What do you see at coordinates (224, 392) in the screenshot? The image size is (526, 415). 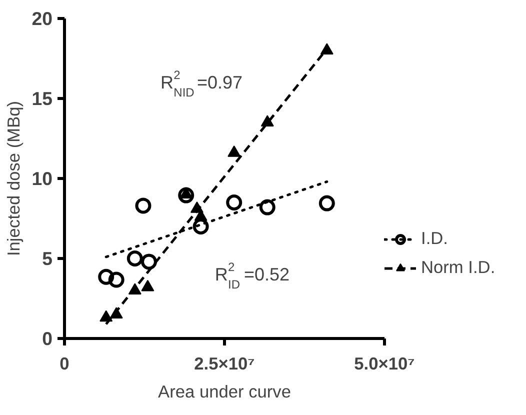 I see `x-axis-title: Area under curve` at bounding box center [224, 392].